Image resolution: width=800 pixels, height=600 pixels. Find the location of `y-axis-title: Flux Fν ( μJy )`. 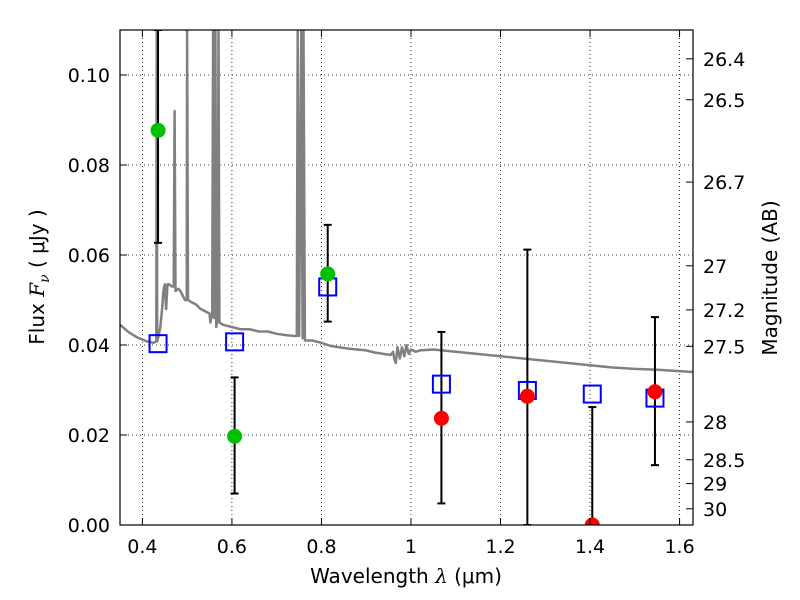

y-axis-title: Flux Fν ( μJy ) is located at coordinates (39, 276).